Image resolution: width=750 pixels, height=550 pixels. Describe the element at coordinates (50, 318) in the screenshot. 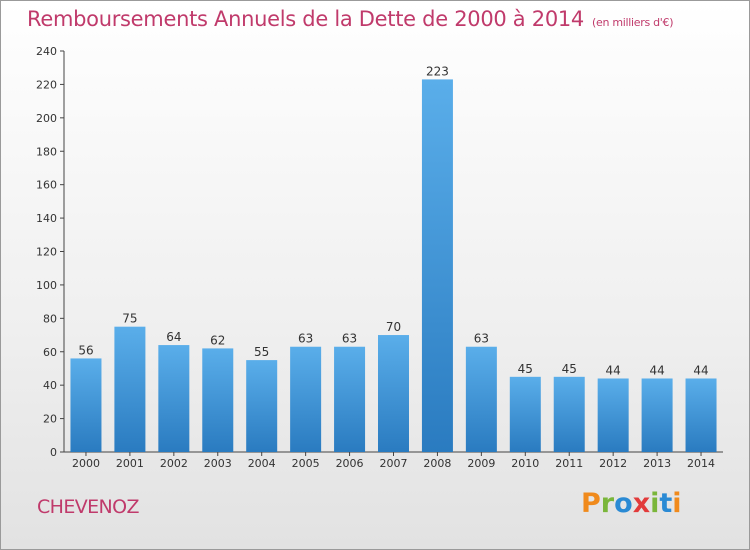

I see `y-tick-label: 80` at that location.